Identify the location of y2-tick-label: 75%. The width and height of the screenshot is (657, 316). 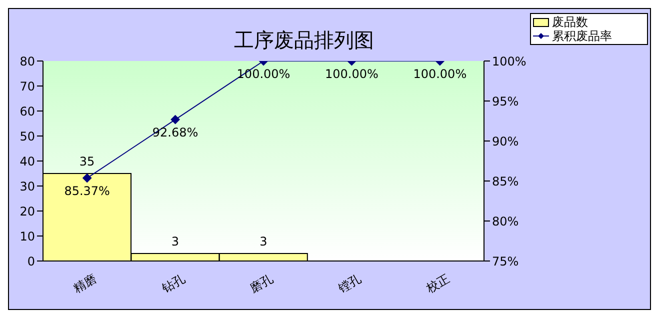
(505, 261).